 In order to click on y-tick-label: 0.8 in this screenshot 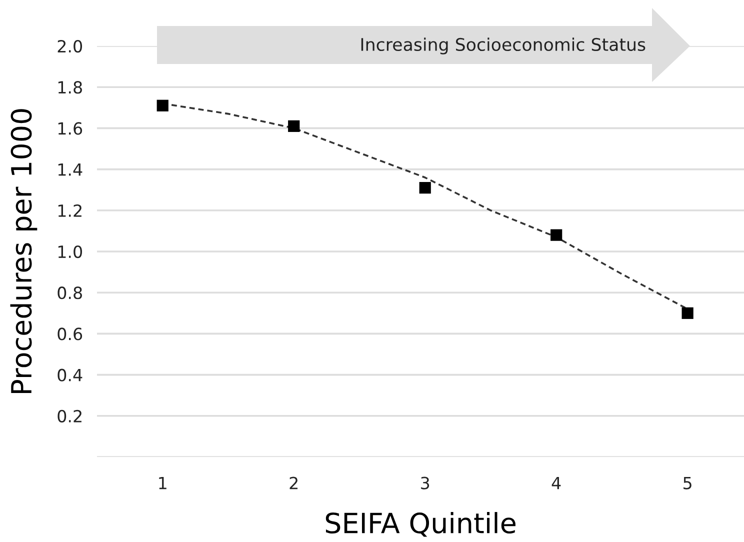, I will do `click(70, 293)`.